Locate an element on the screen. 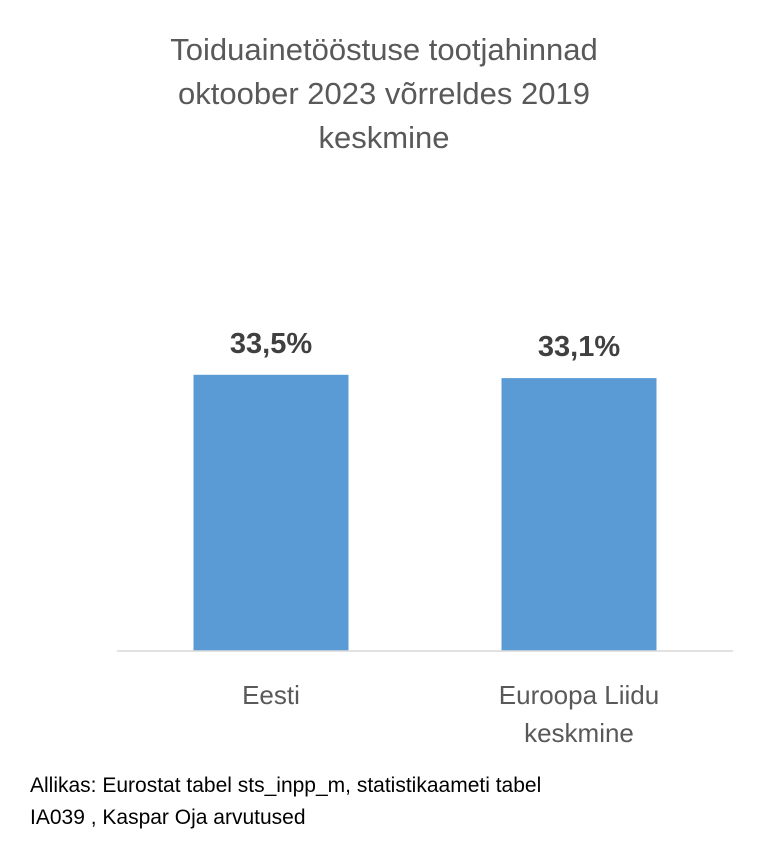 The height and width of the screenshot is (850, 768). chart-title-line-1: Toiduainetööstuse tootjahinnad is located at coordinates (384, 49).